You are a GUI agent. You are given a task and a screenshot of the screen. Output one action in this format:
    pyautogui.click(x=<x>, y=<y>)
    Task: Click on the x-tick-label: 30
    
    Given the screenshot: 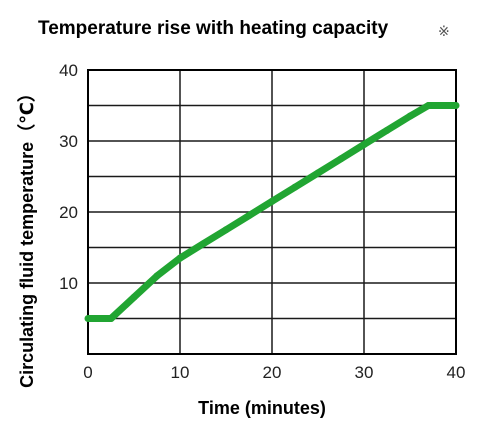 What is the action you would take?
    pyautogui.click(x=364, y=372)
    